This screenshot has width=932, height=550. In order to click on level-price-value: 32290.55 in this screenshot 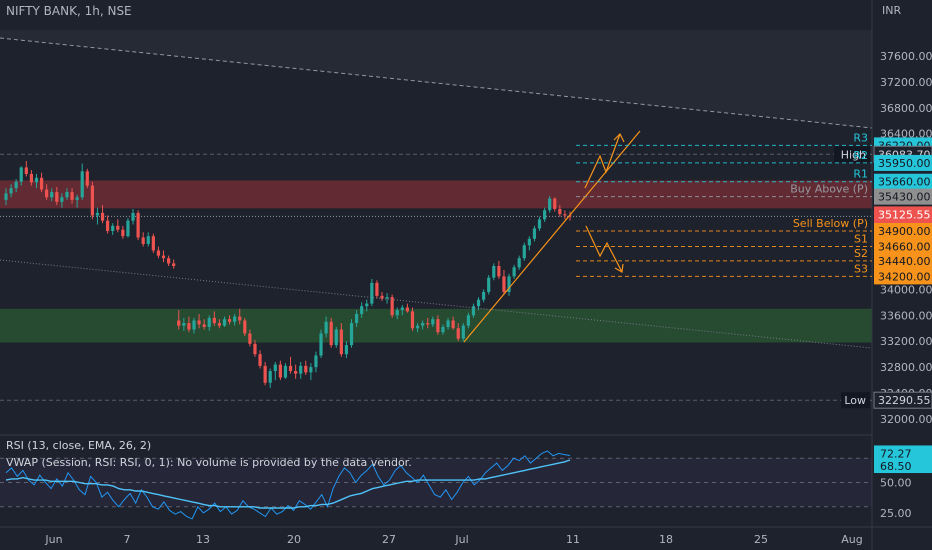, I will do `click(904, 400)`.